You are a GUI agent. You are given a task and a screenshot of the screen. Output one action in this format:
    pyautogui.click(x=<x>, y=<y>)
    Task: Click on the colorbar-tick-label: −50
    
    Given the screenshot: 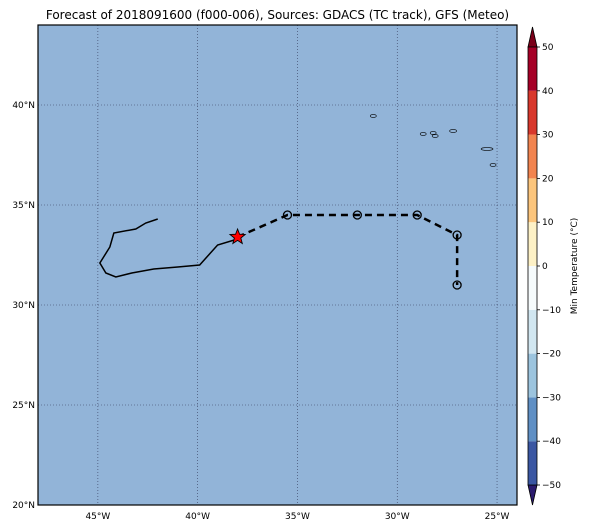 What is the action you would take?
    pyautogui.click(x=551, y=486)
    